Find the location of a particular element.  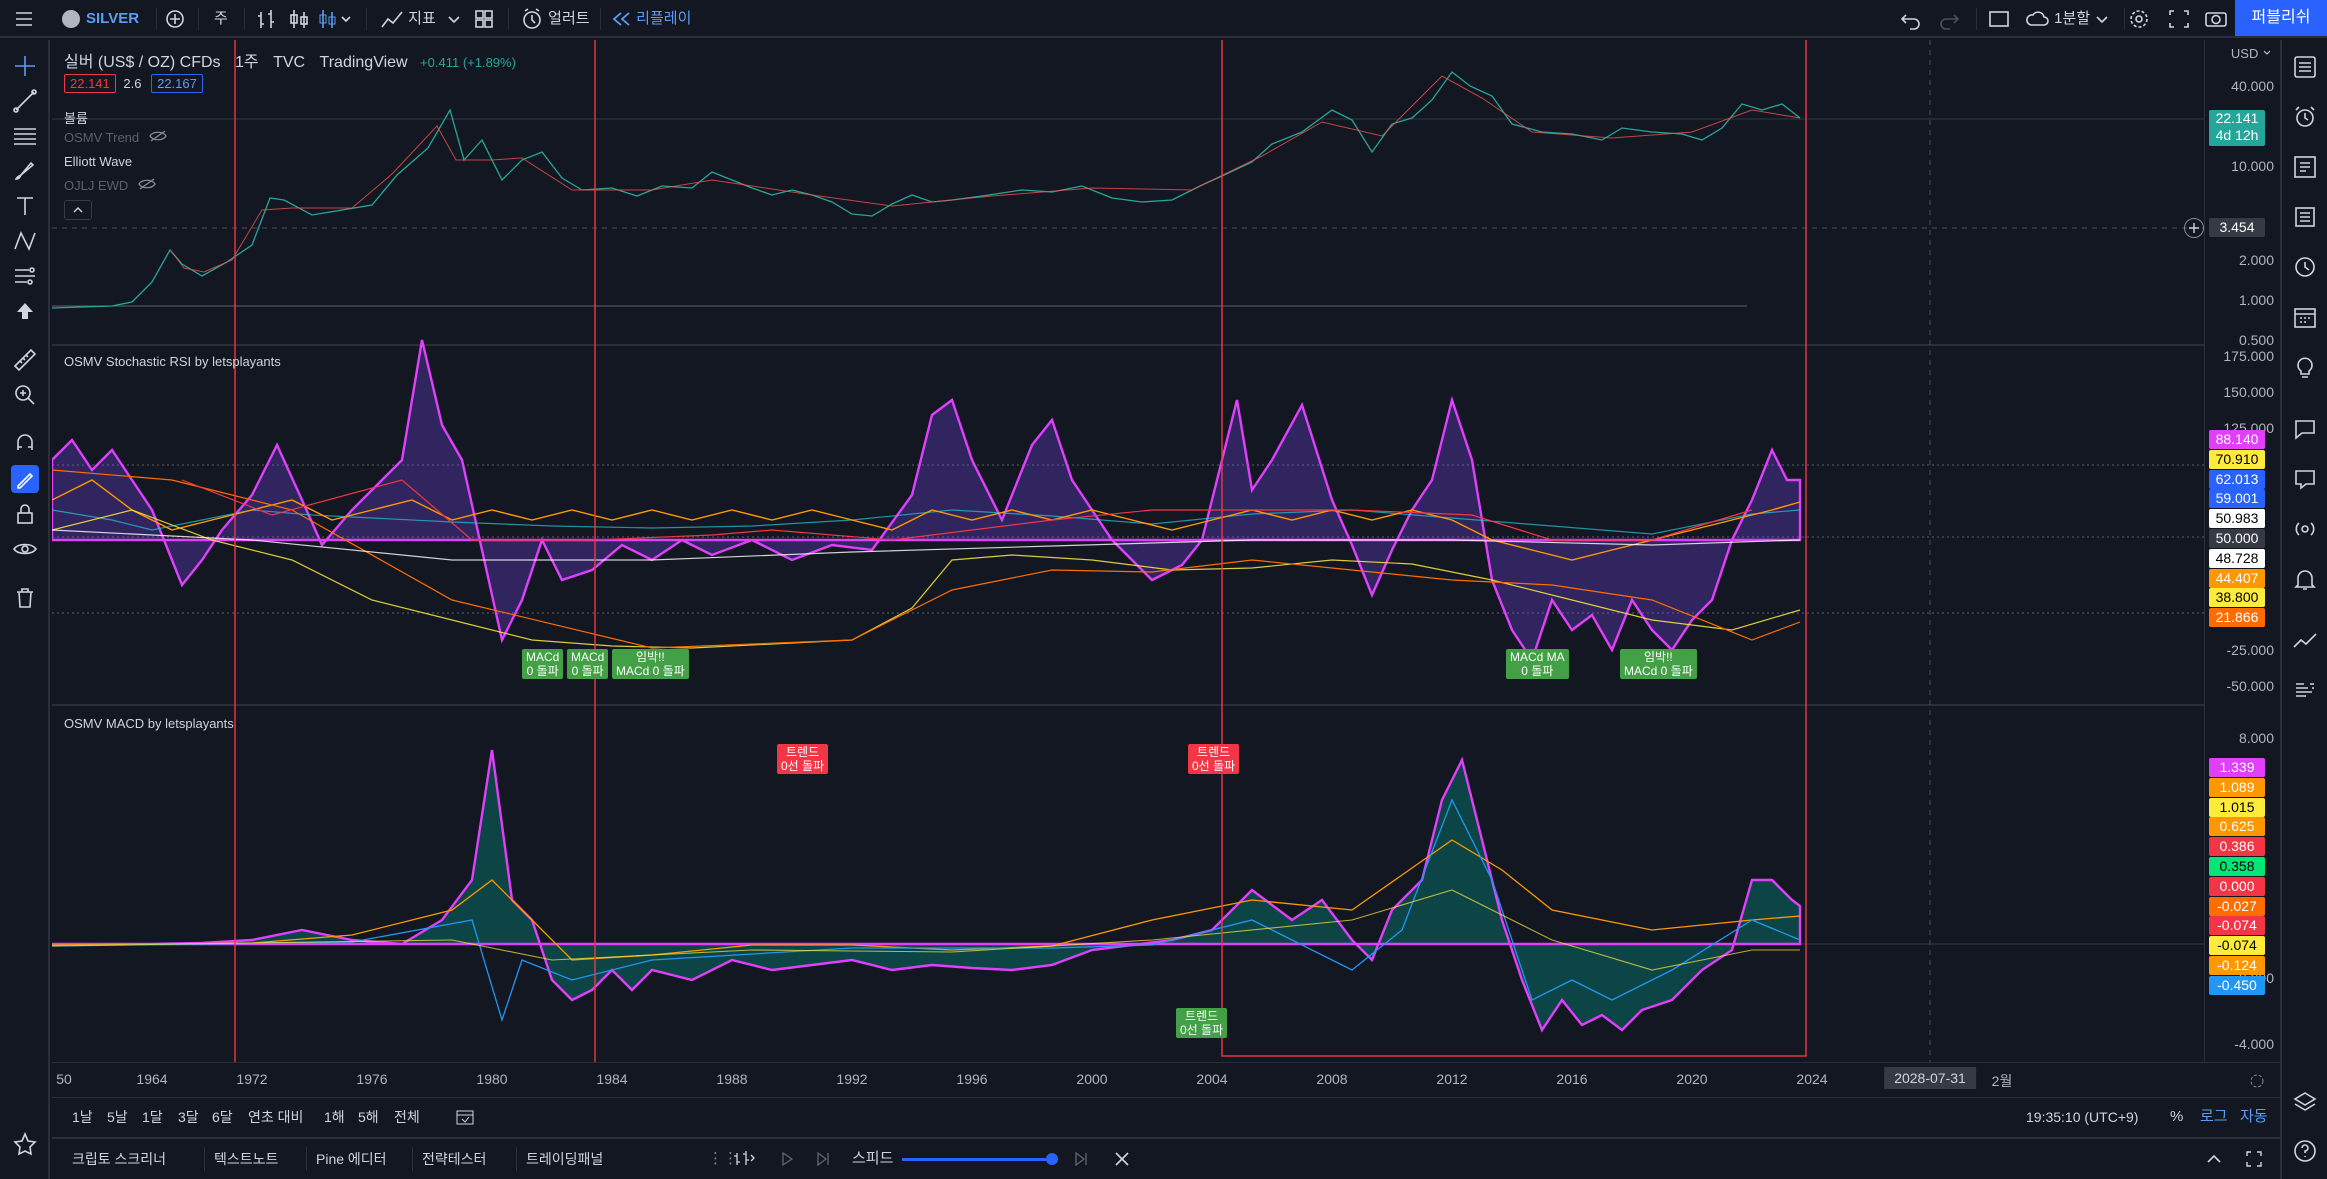

collapse-panel-icon is located at coordinates (2214, 1159).